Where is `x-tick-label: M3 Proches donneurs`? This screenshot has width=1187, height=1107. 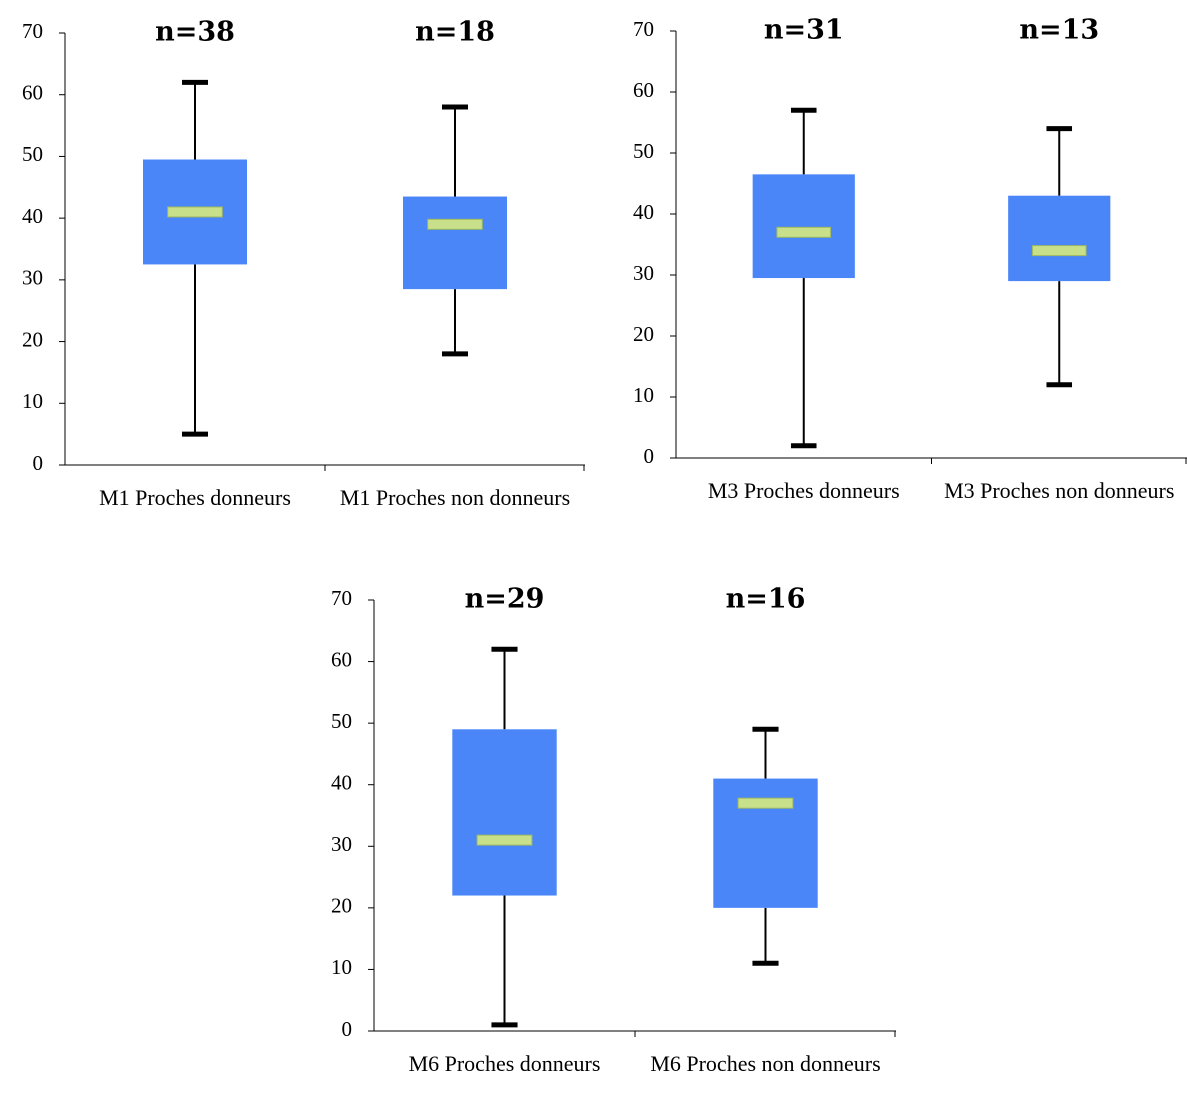 x-tick-label: M3 Proches donneurs is located at coordinates (803, 490).